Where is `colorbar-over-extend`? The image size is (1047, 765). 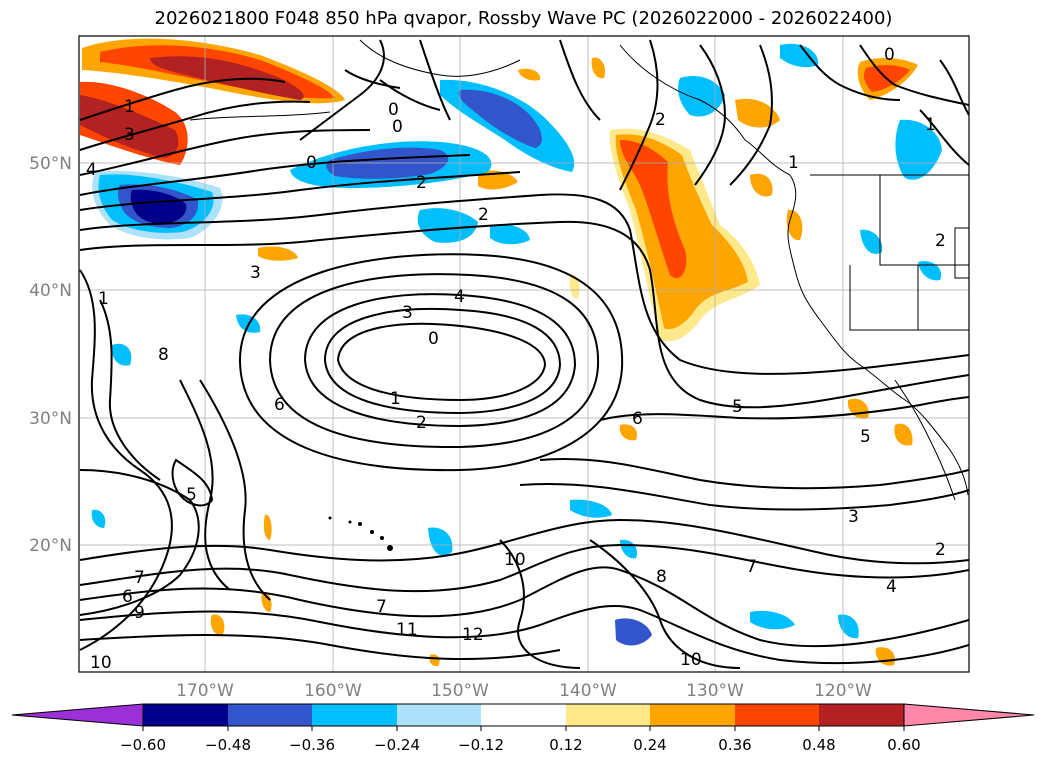 colorbar-over-extend is located at coordinates (969, 715).